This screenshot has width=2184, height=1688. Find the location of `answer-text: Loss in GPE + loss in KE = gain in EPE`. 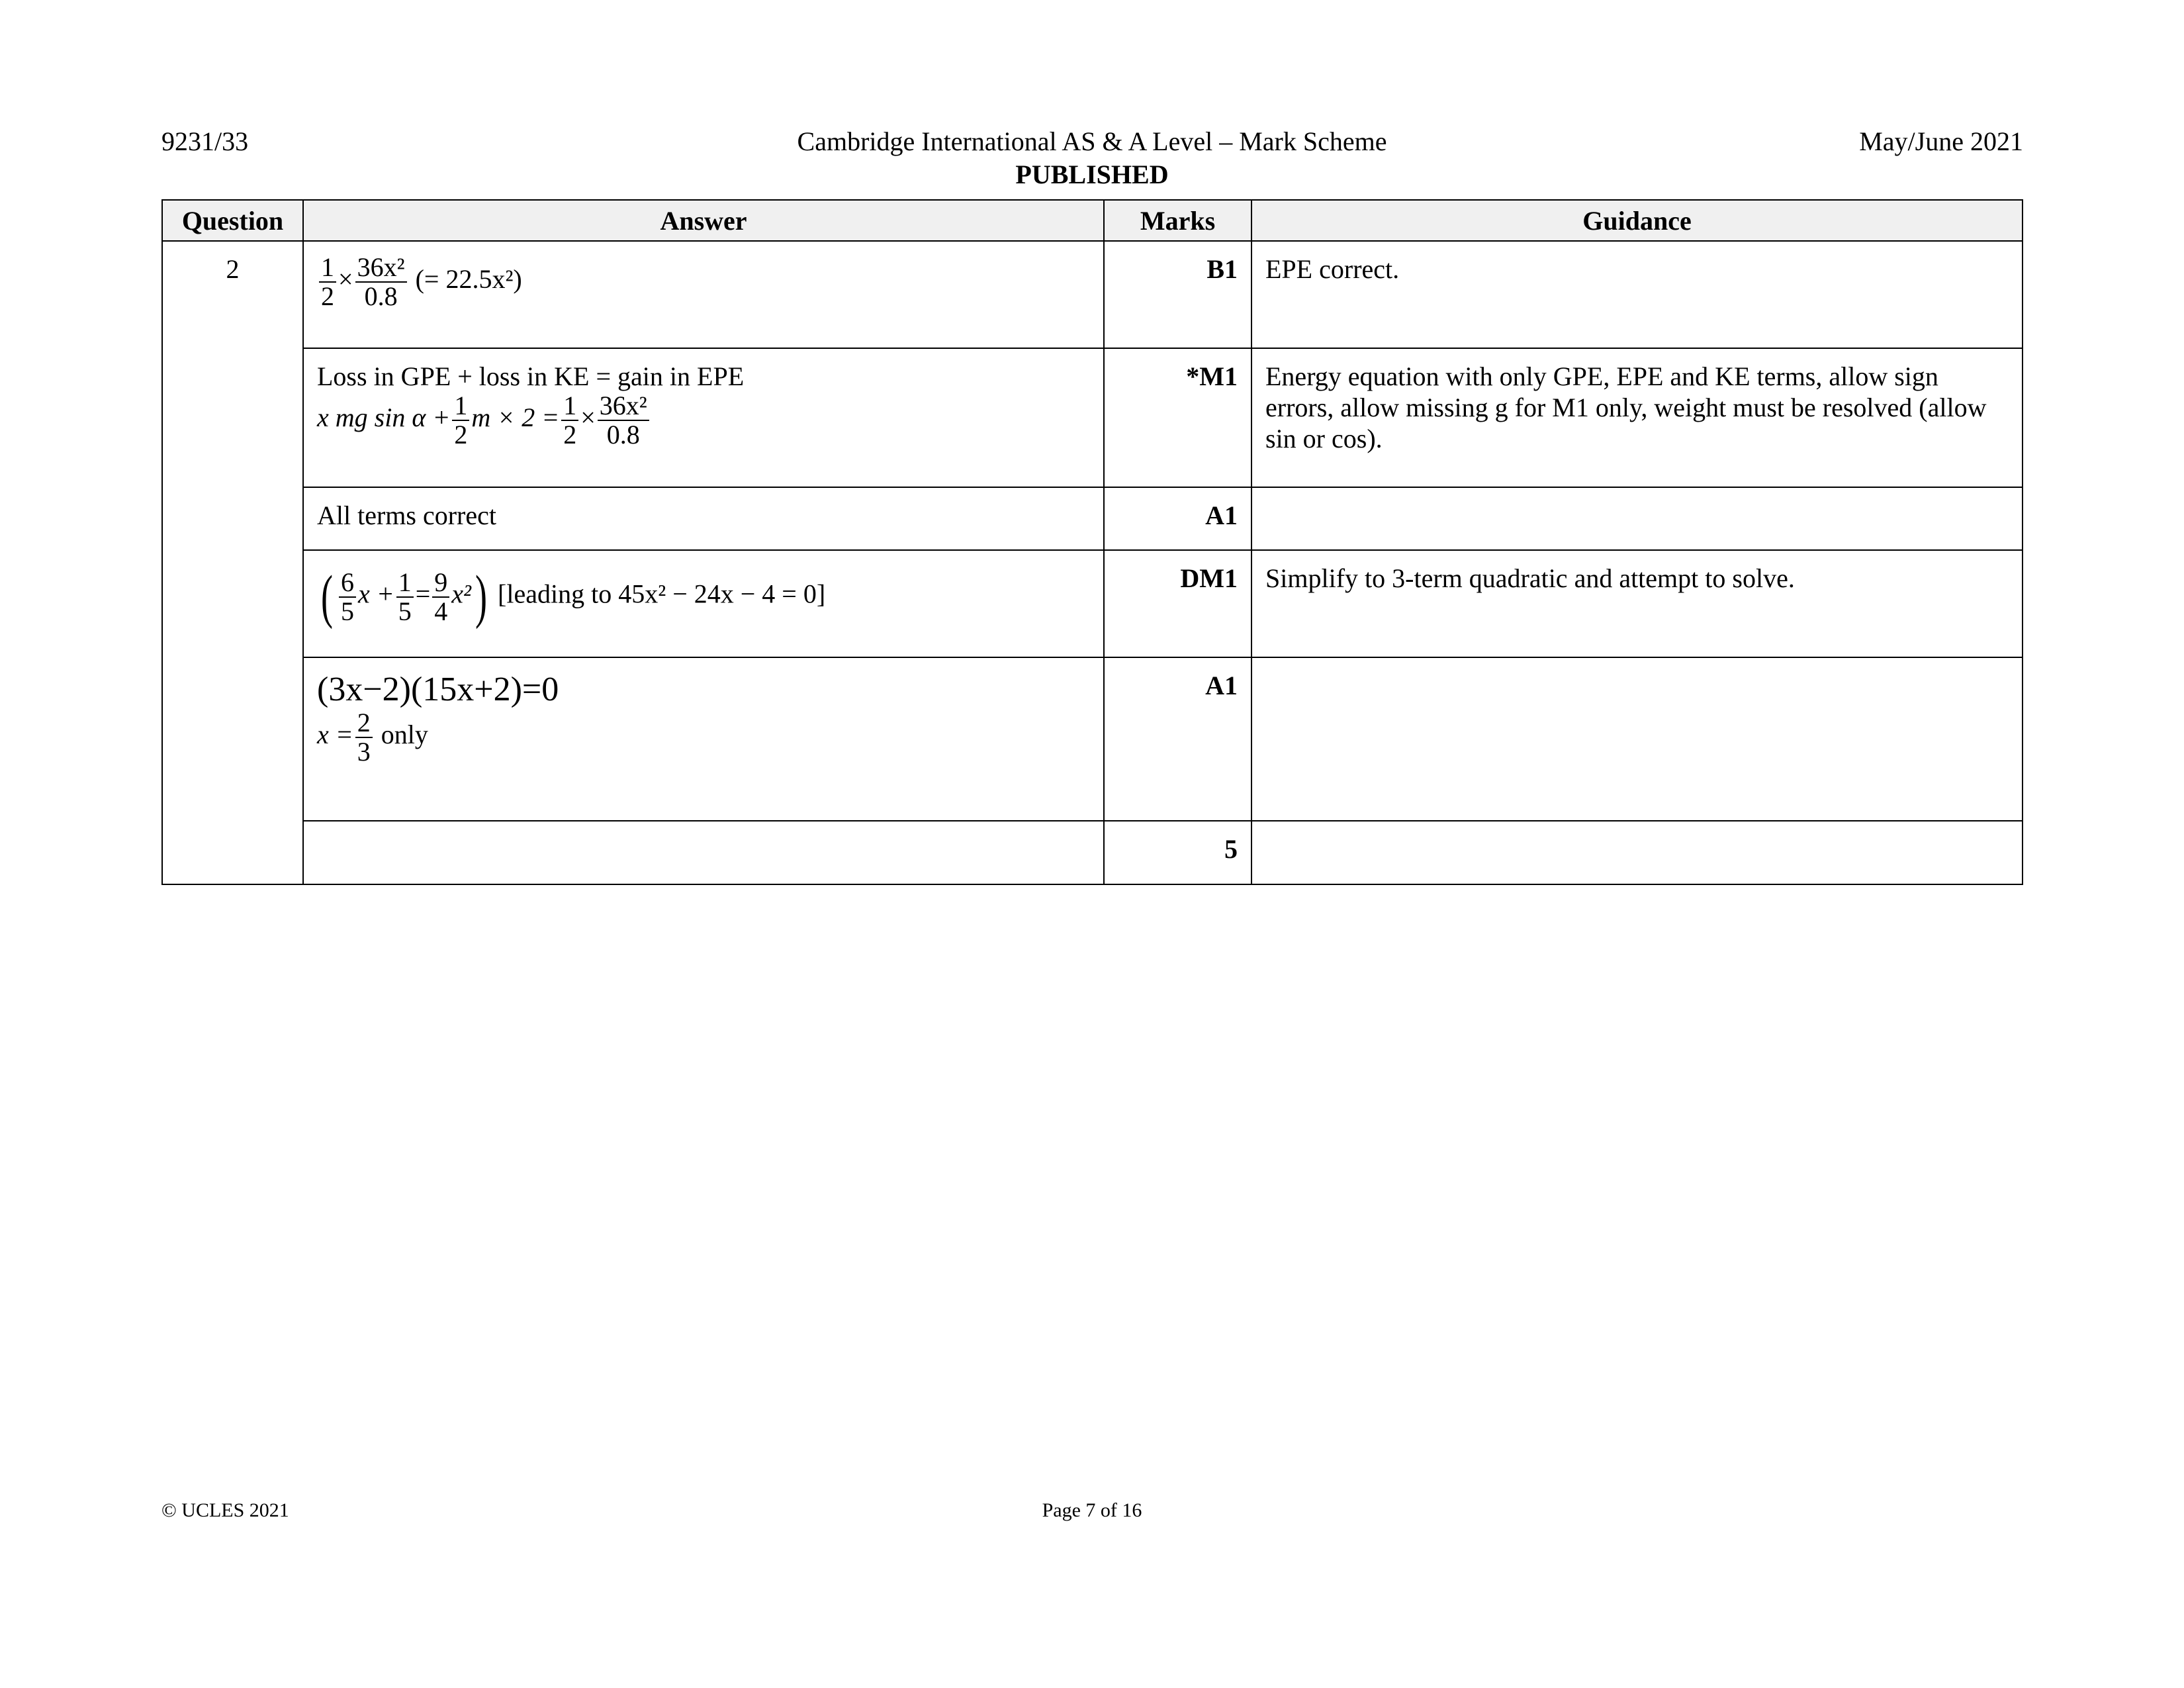

answer-text: Loss in GPE + loss in KE = gain in EPE is located at coordinates (531, 376).